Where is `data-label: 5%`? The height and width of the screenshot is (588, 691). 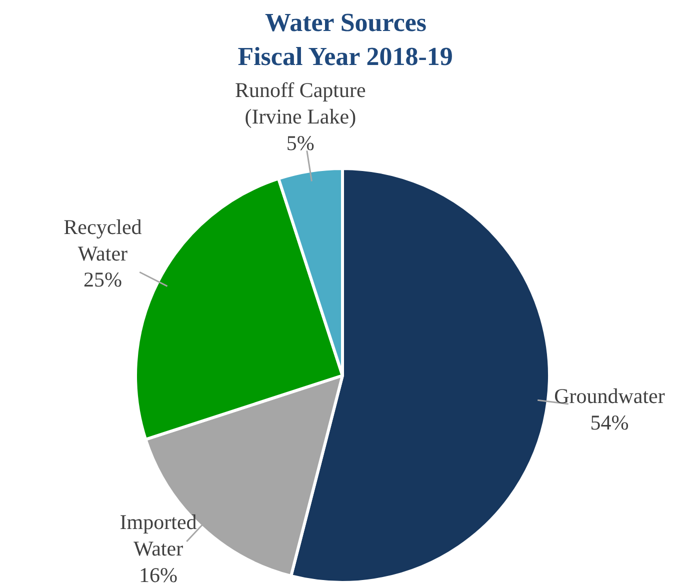
data-label: 5% is located at coordinates (300, 142).